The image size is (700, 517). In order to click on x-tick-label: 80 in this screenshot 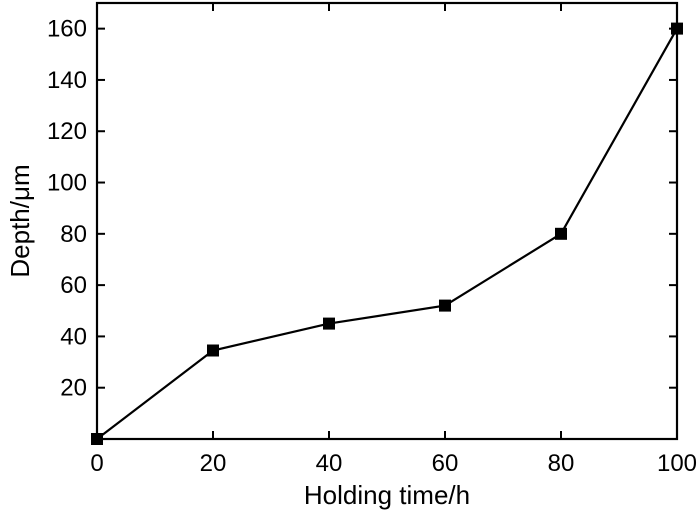, I will do `click(561, 463)`.